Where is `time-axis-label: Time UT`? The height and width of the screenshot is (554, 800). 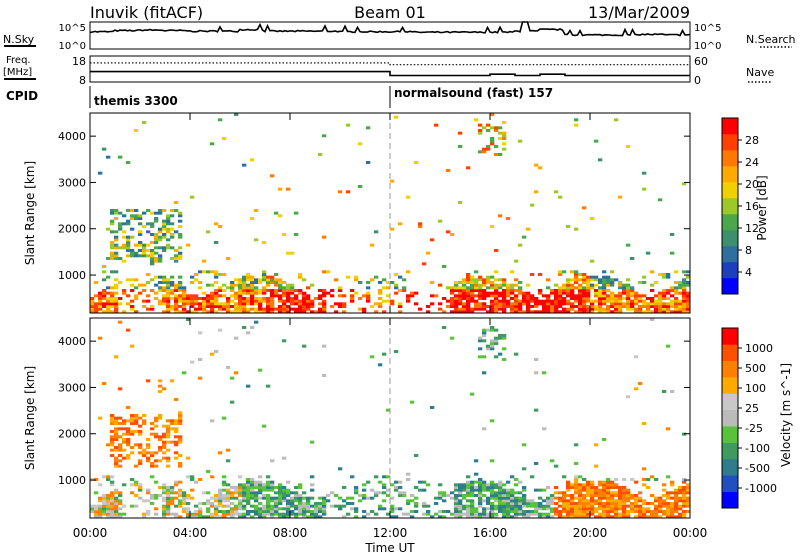 time-axis-label: Time UT is located at coordinates (389, 547).